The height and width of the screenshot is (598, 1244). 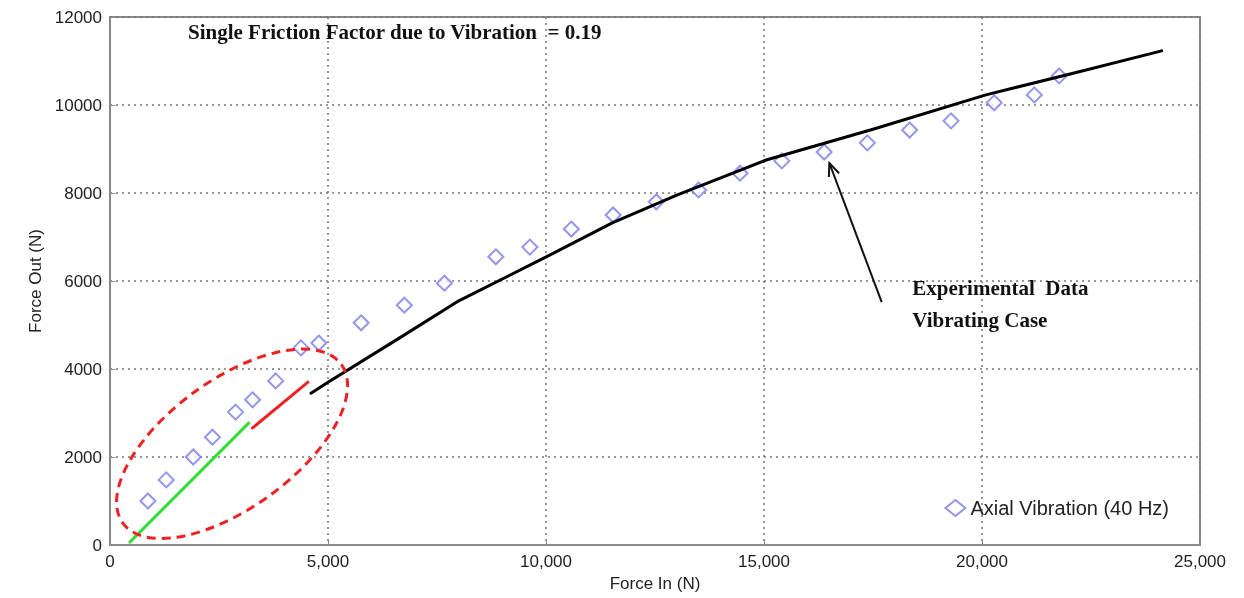 I want to click on y-tick-label: 2000, so click(x=83, y=457).